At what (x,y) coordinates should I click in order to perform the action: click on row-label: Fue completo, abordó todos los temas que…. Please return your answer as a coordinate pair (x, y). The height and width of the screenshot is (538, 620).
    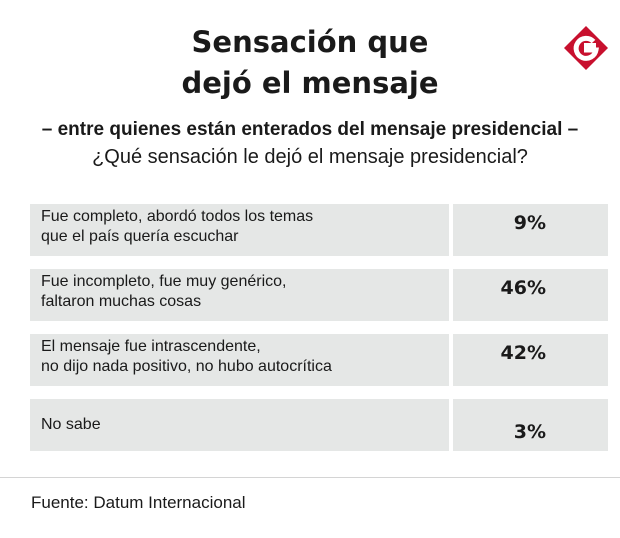
    Looking at the image, I should click on (239, 230).